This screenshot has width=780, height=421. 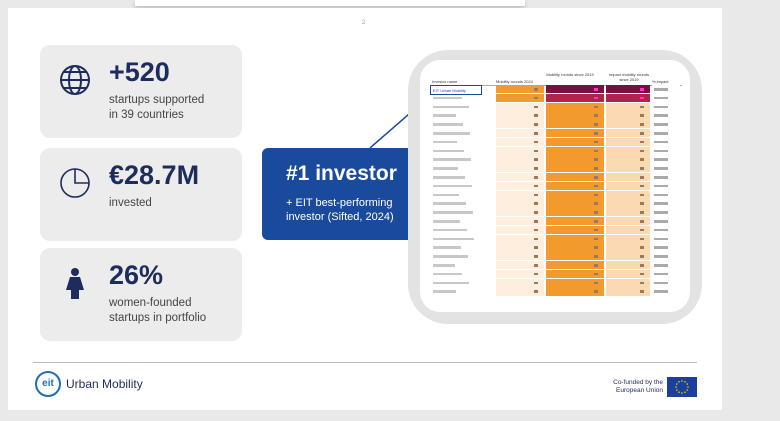 What do you see at coordinates (628, 77) in the screenshot?
I see `table-header: Impact mobility rounds since 2019` at bounding box center [628, 77].